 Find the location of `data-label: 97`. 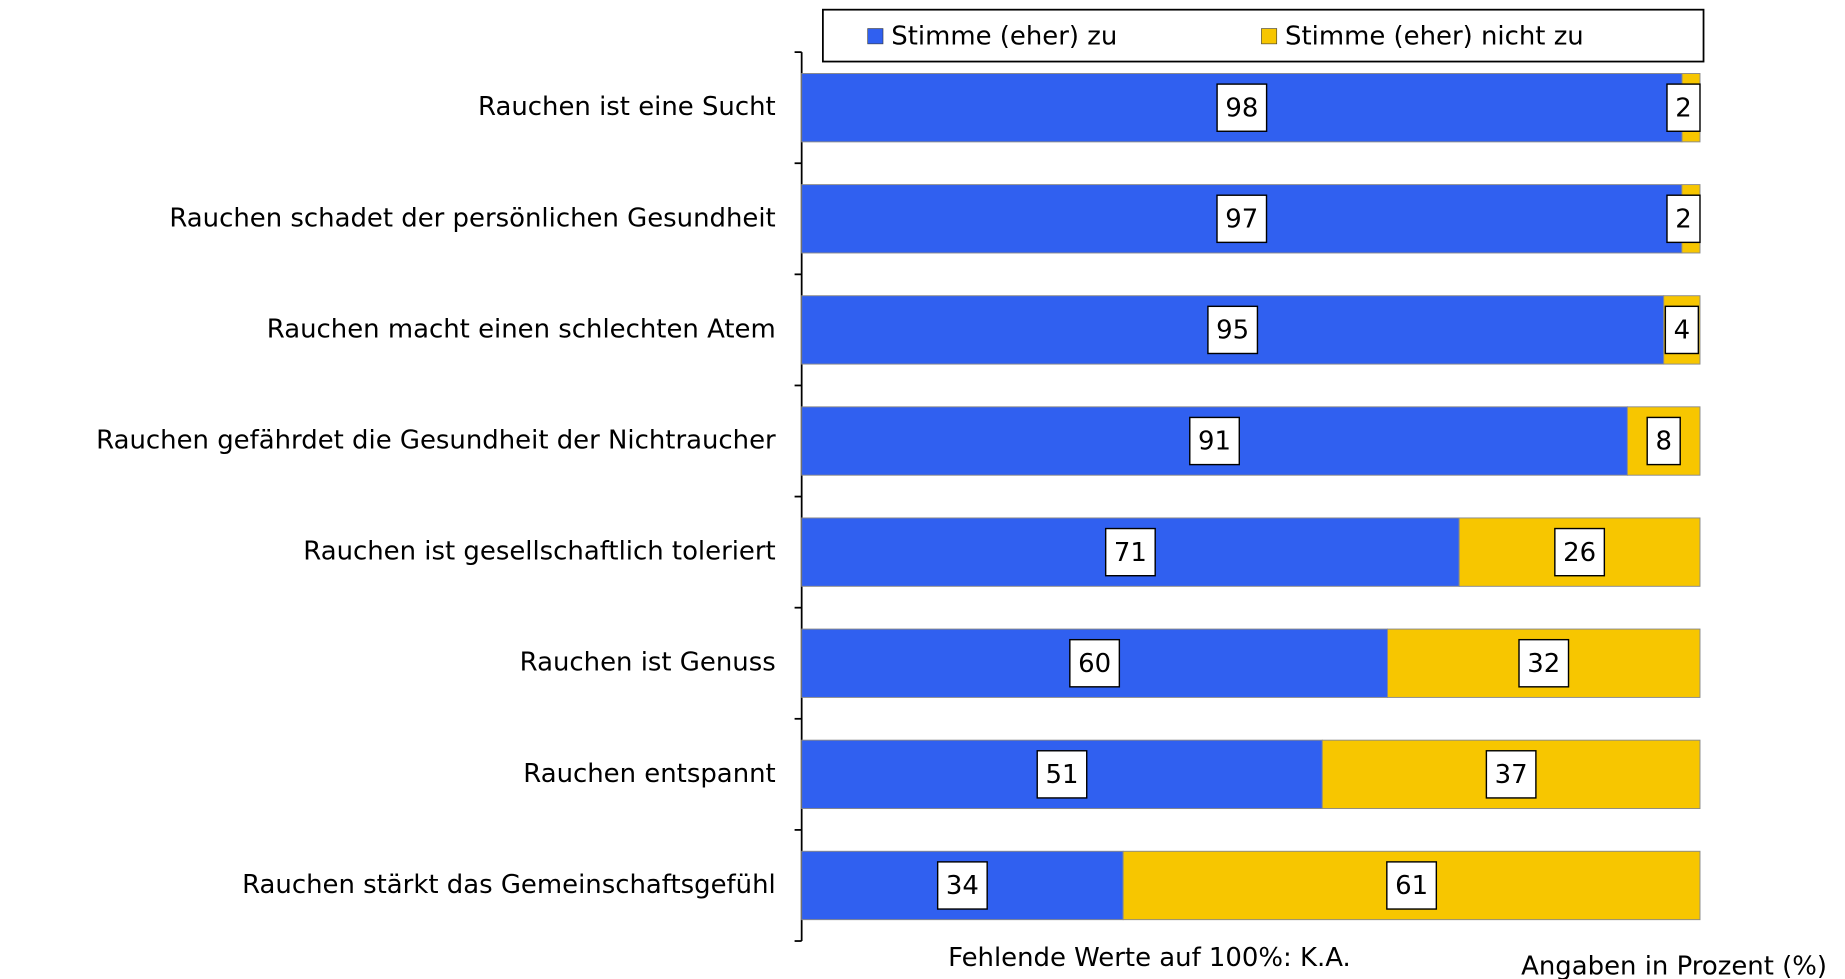

data-label: 97 is located at coordinates (1241, 219).